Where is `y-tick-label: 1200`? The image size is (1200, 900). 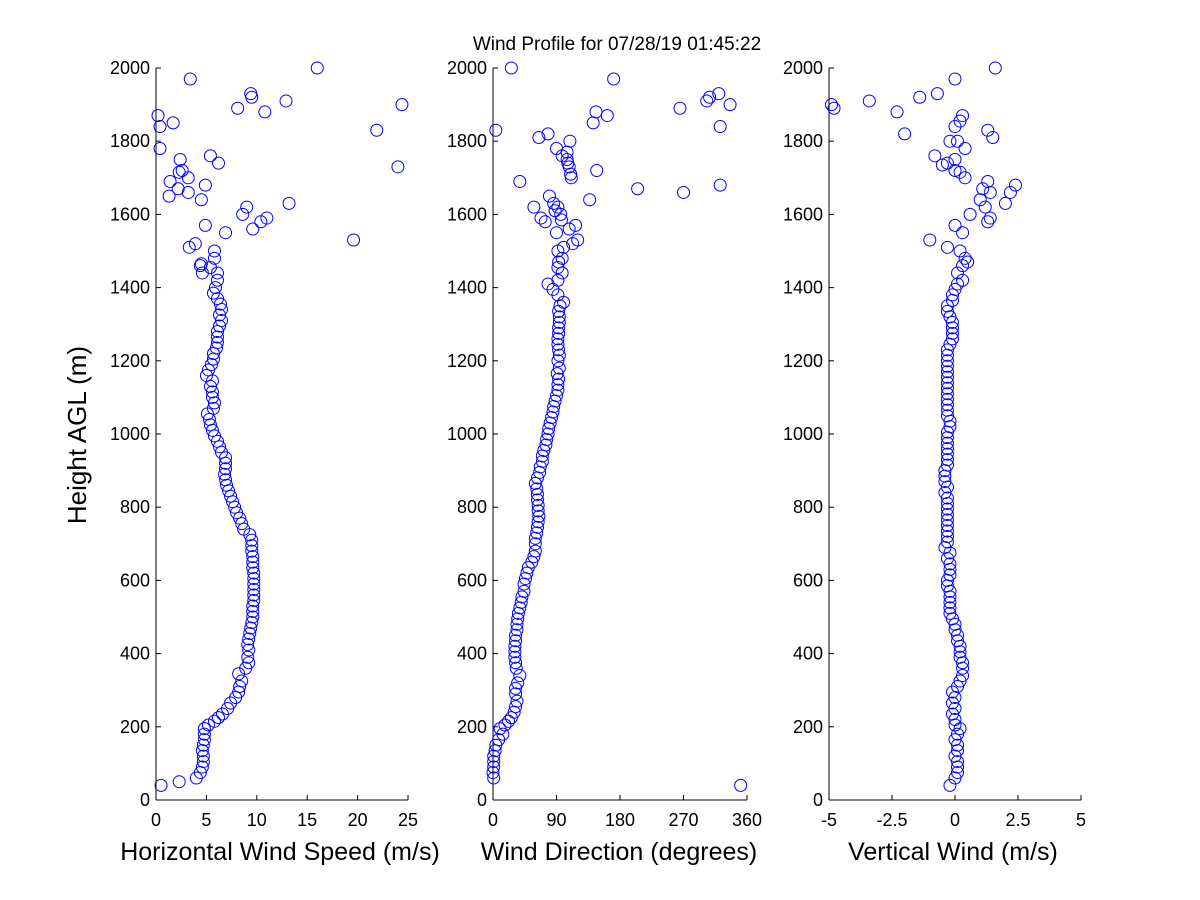
y-tick-label: 1200 is located at coordinates (467, 361).